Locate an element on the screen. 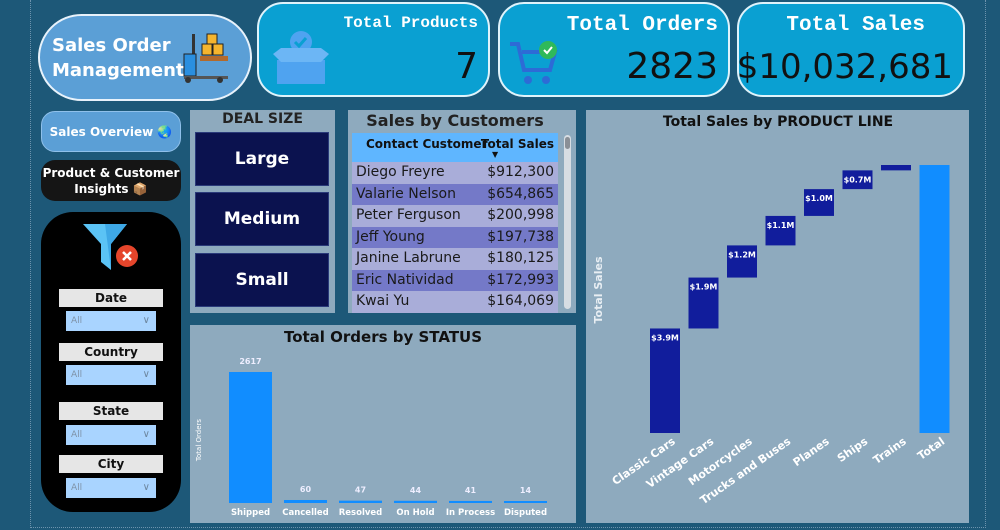  title-line-2: Management is located at coordinates (118, 70).